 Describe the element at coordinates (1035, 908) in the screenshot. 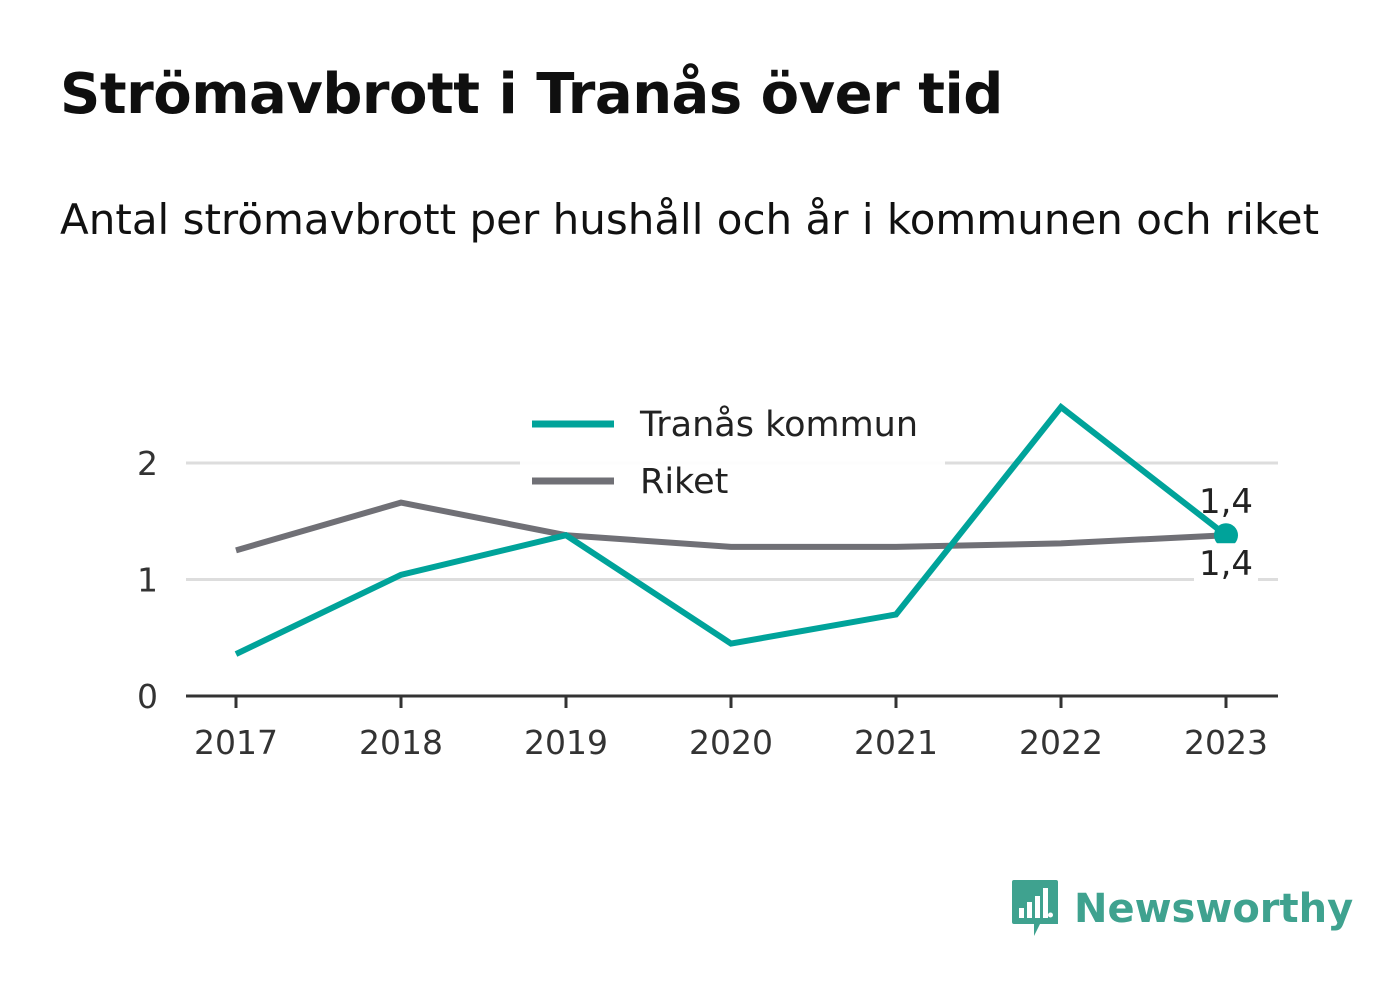

I see `newsworthy-logo-icon` at that location.